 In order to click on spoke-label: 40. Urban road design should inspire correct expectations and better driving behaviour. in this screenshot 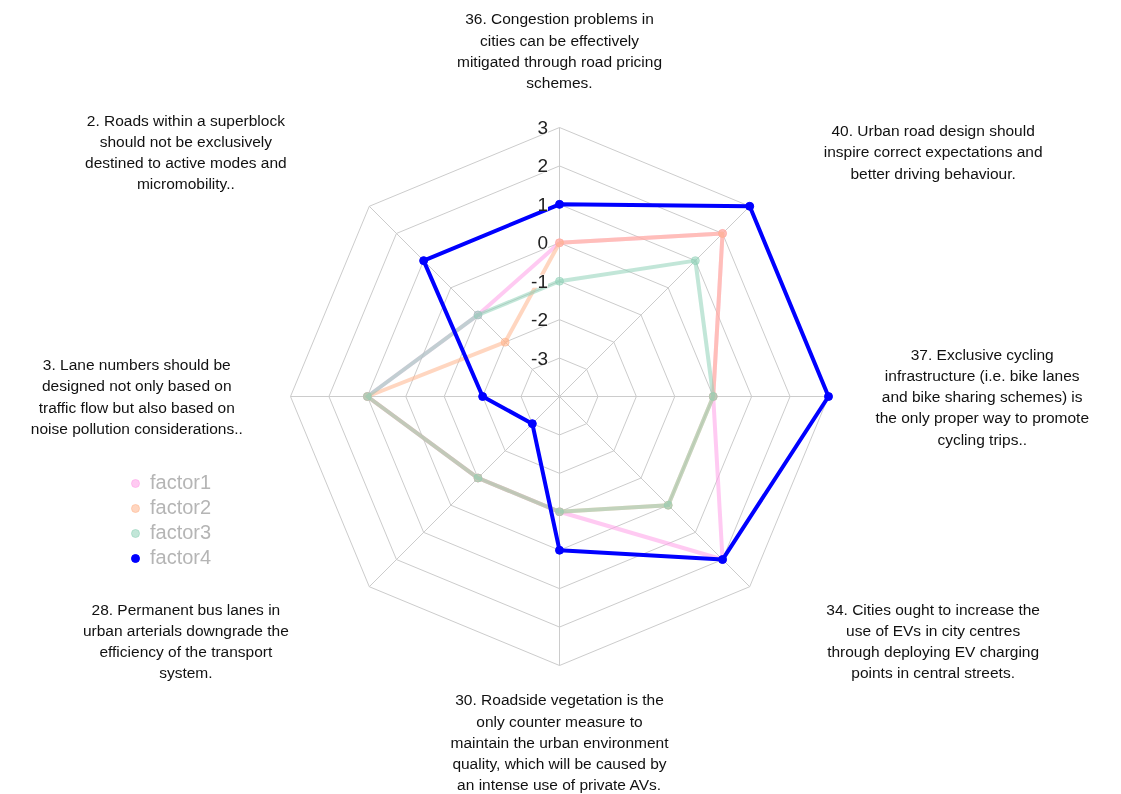, I will do `click(933, 152)`.